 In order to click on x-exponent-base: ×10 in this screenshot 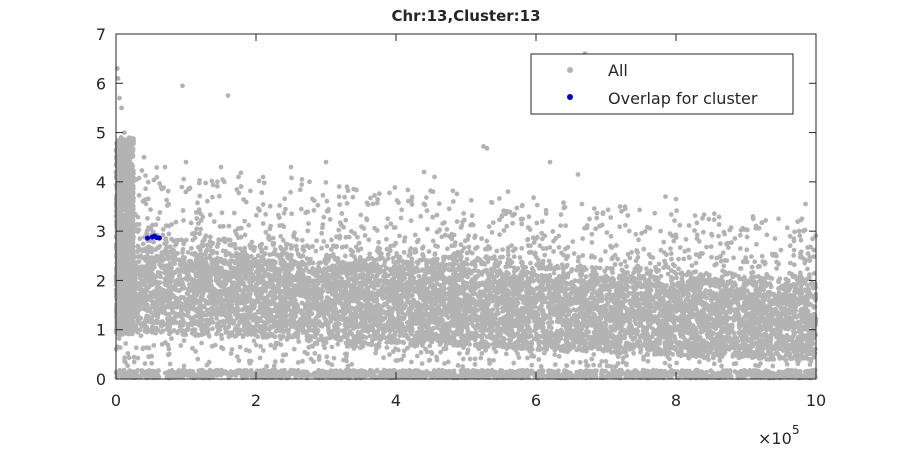, I will do `click(775, 438)`.